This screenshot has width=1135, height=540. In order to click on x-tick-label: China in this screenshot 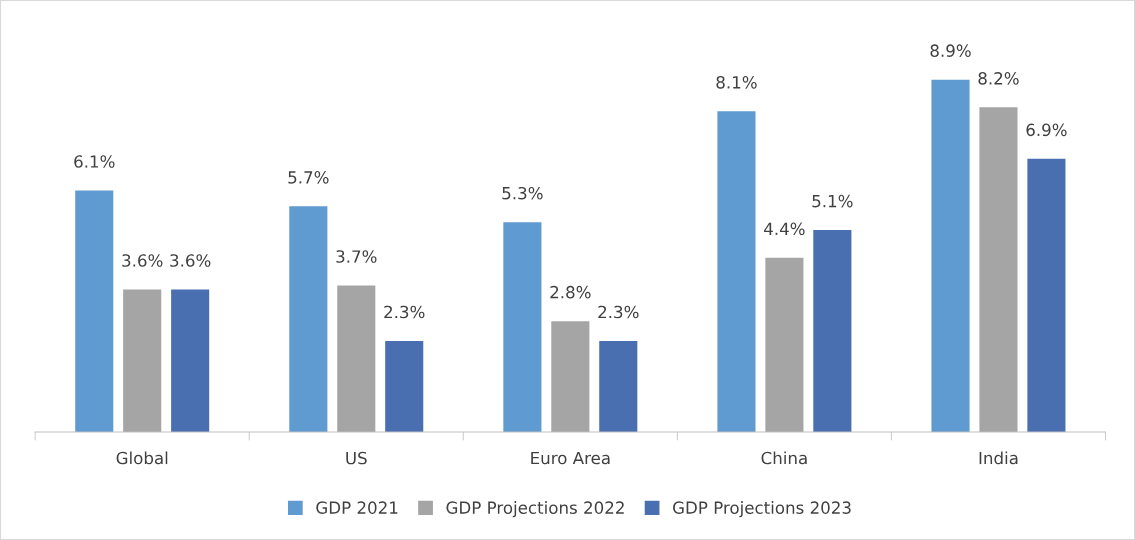, I will do `click(784, 458)`.